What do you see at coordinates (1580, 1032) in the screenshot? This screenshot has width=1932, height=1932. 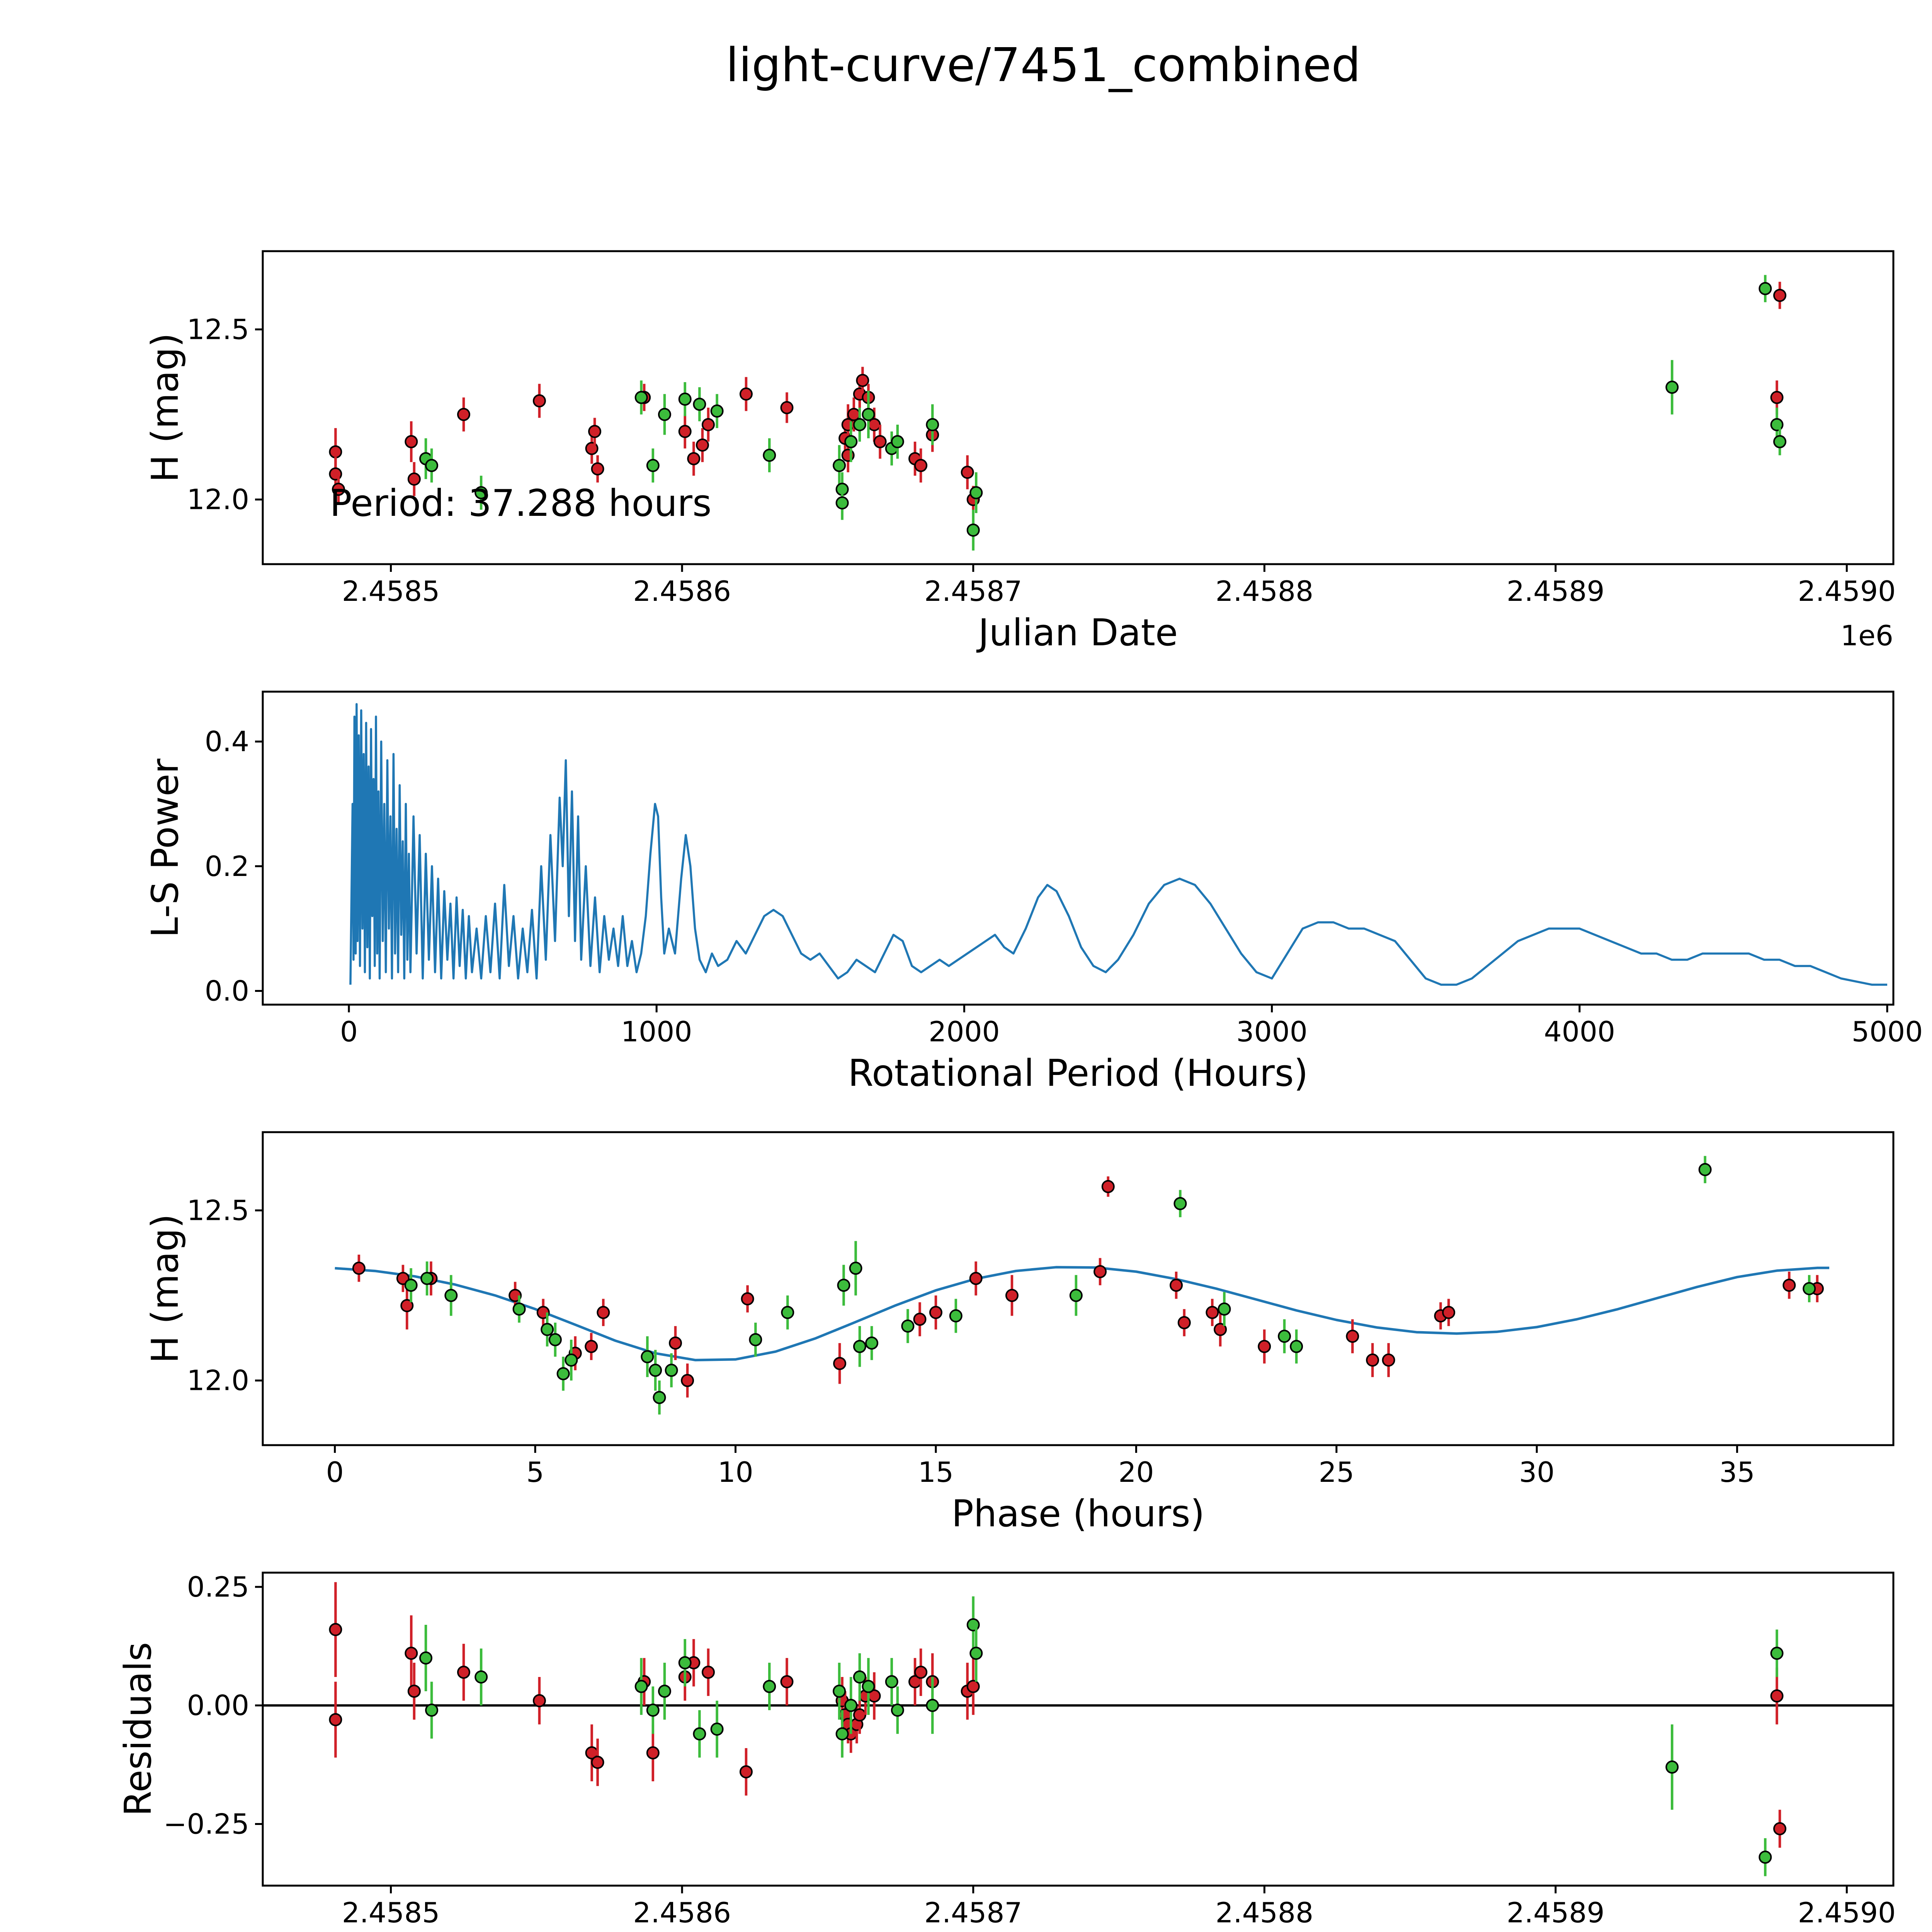 I see `x-tick-label: 4000` at bounding box center [1580, 1032].